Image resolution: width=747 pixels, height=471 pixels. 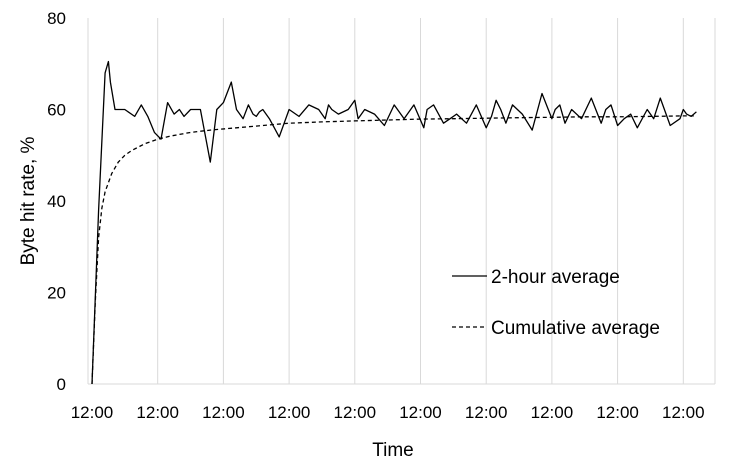 I want to click on x-axis-title: Time, so click(x=393, y=450).